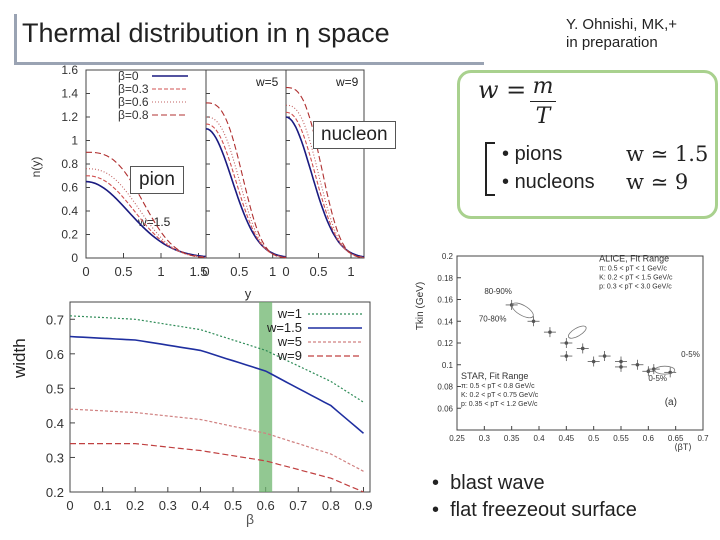  Describe the element at coordinates (445, 300) in the screenshot. I see `tkin-ytick-label: 0.16` at that location.